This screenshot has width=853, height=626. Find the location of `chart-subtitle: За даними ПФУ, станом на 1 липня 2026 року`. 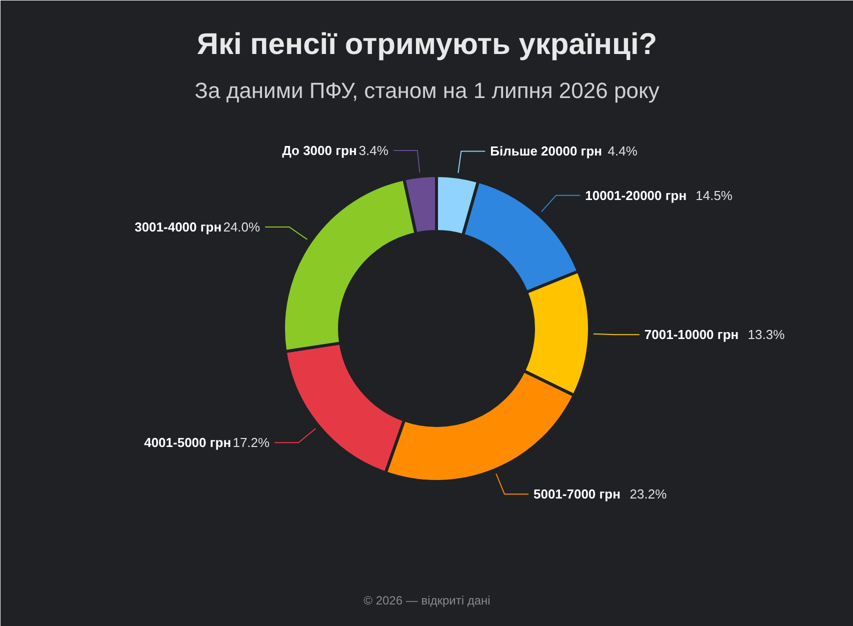

chart-subtitle: За даними ПФУ, станом на 1 липня 2026 року is located at coordinates (427, 90).